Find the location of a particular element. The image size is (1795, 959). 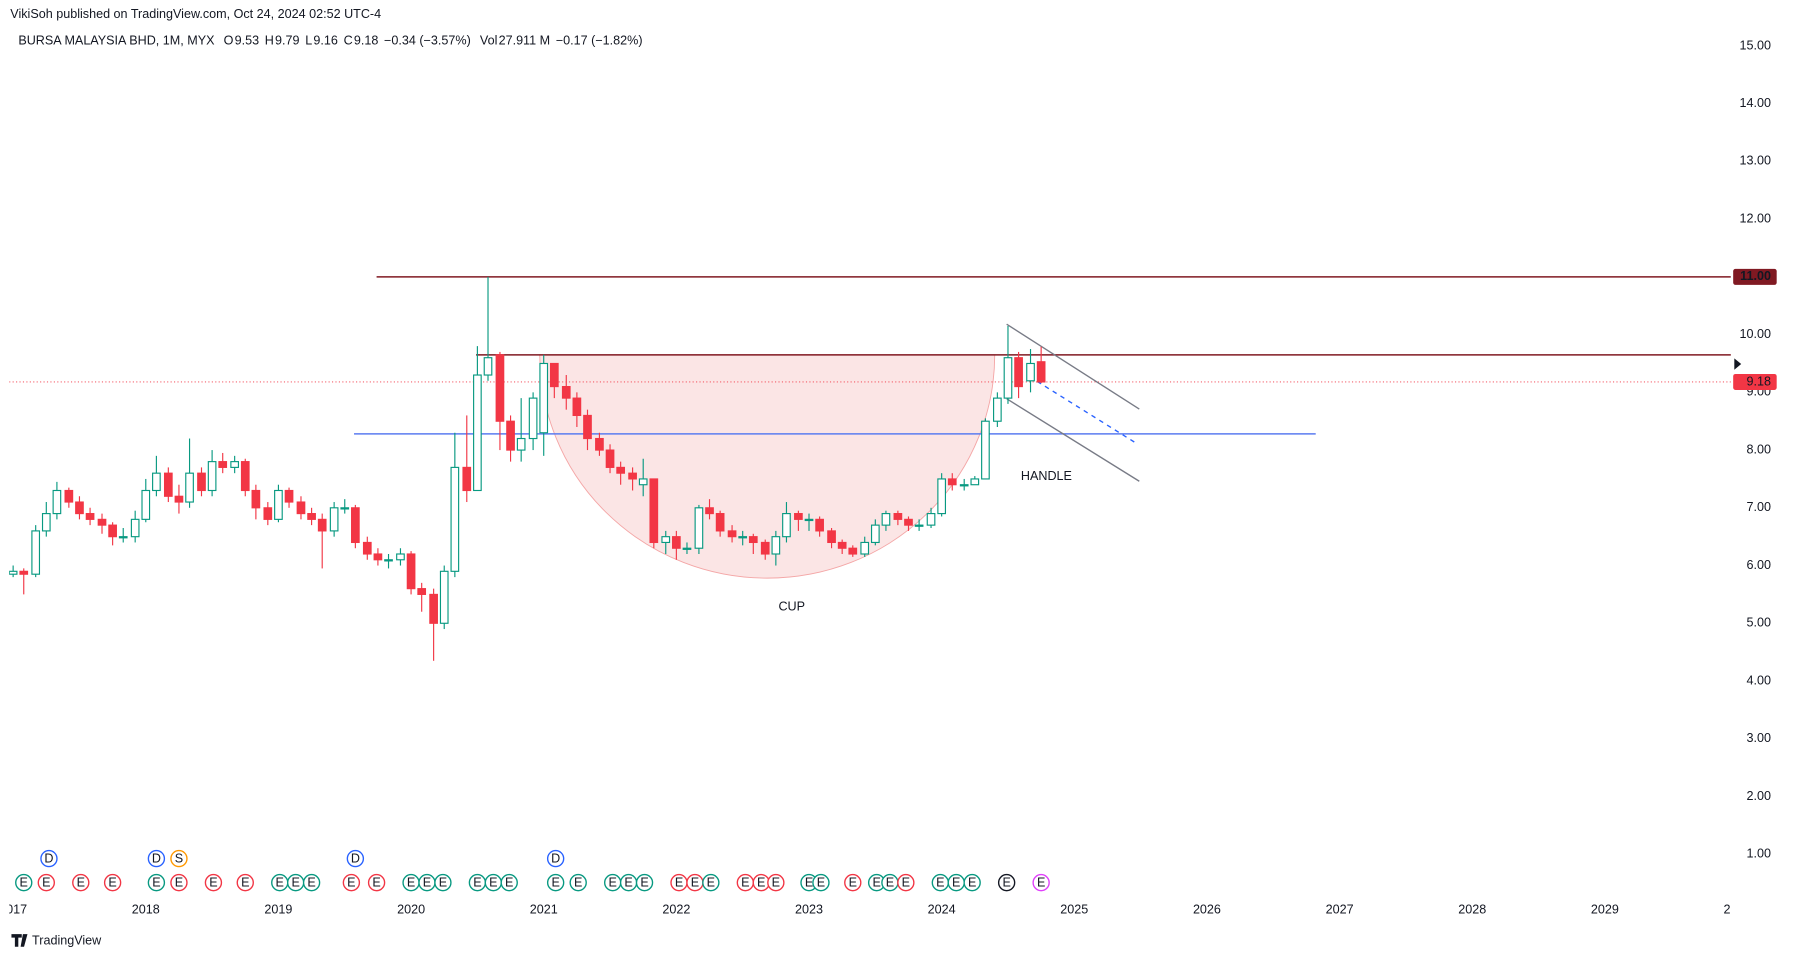

y-tick-label: 1.00 is located at coordinates (1758, 854).